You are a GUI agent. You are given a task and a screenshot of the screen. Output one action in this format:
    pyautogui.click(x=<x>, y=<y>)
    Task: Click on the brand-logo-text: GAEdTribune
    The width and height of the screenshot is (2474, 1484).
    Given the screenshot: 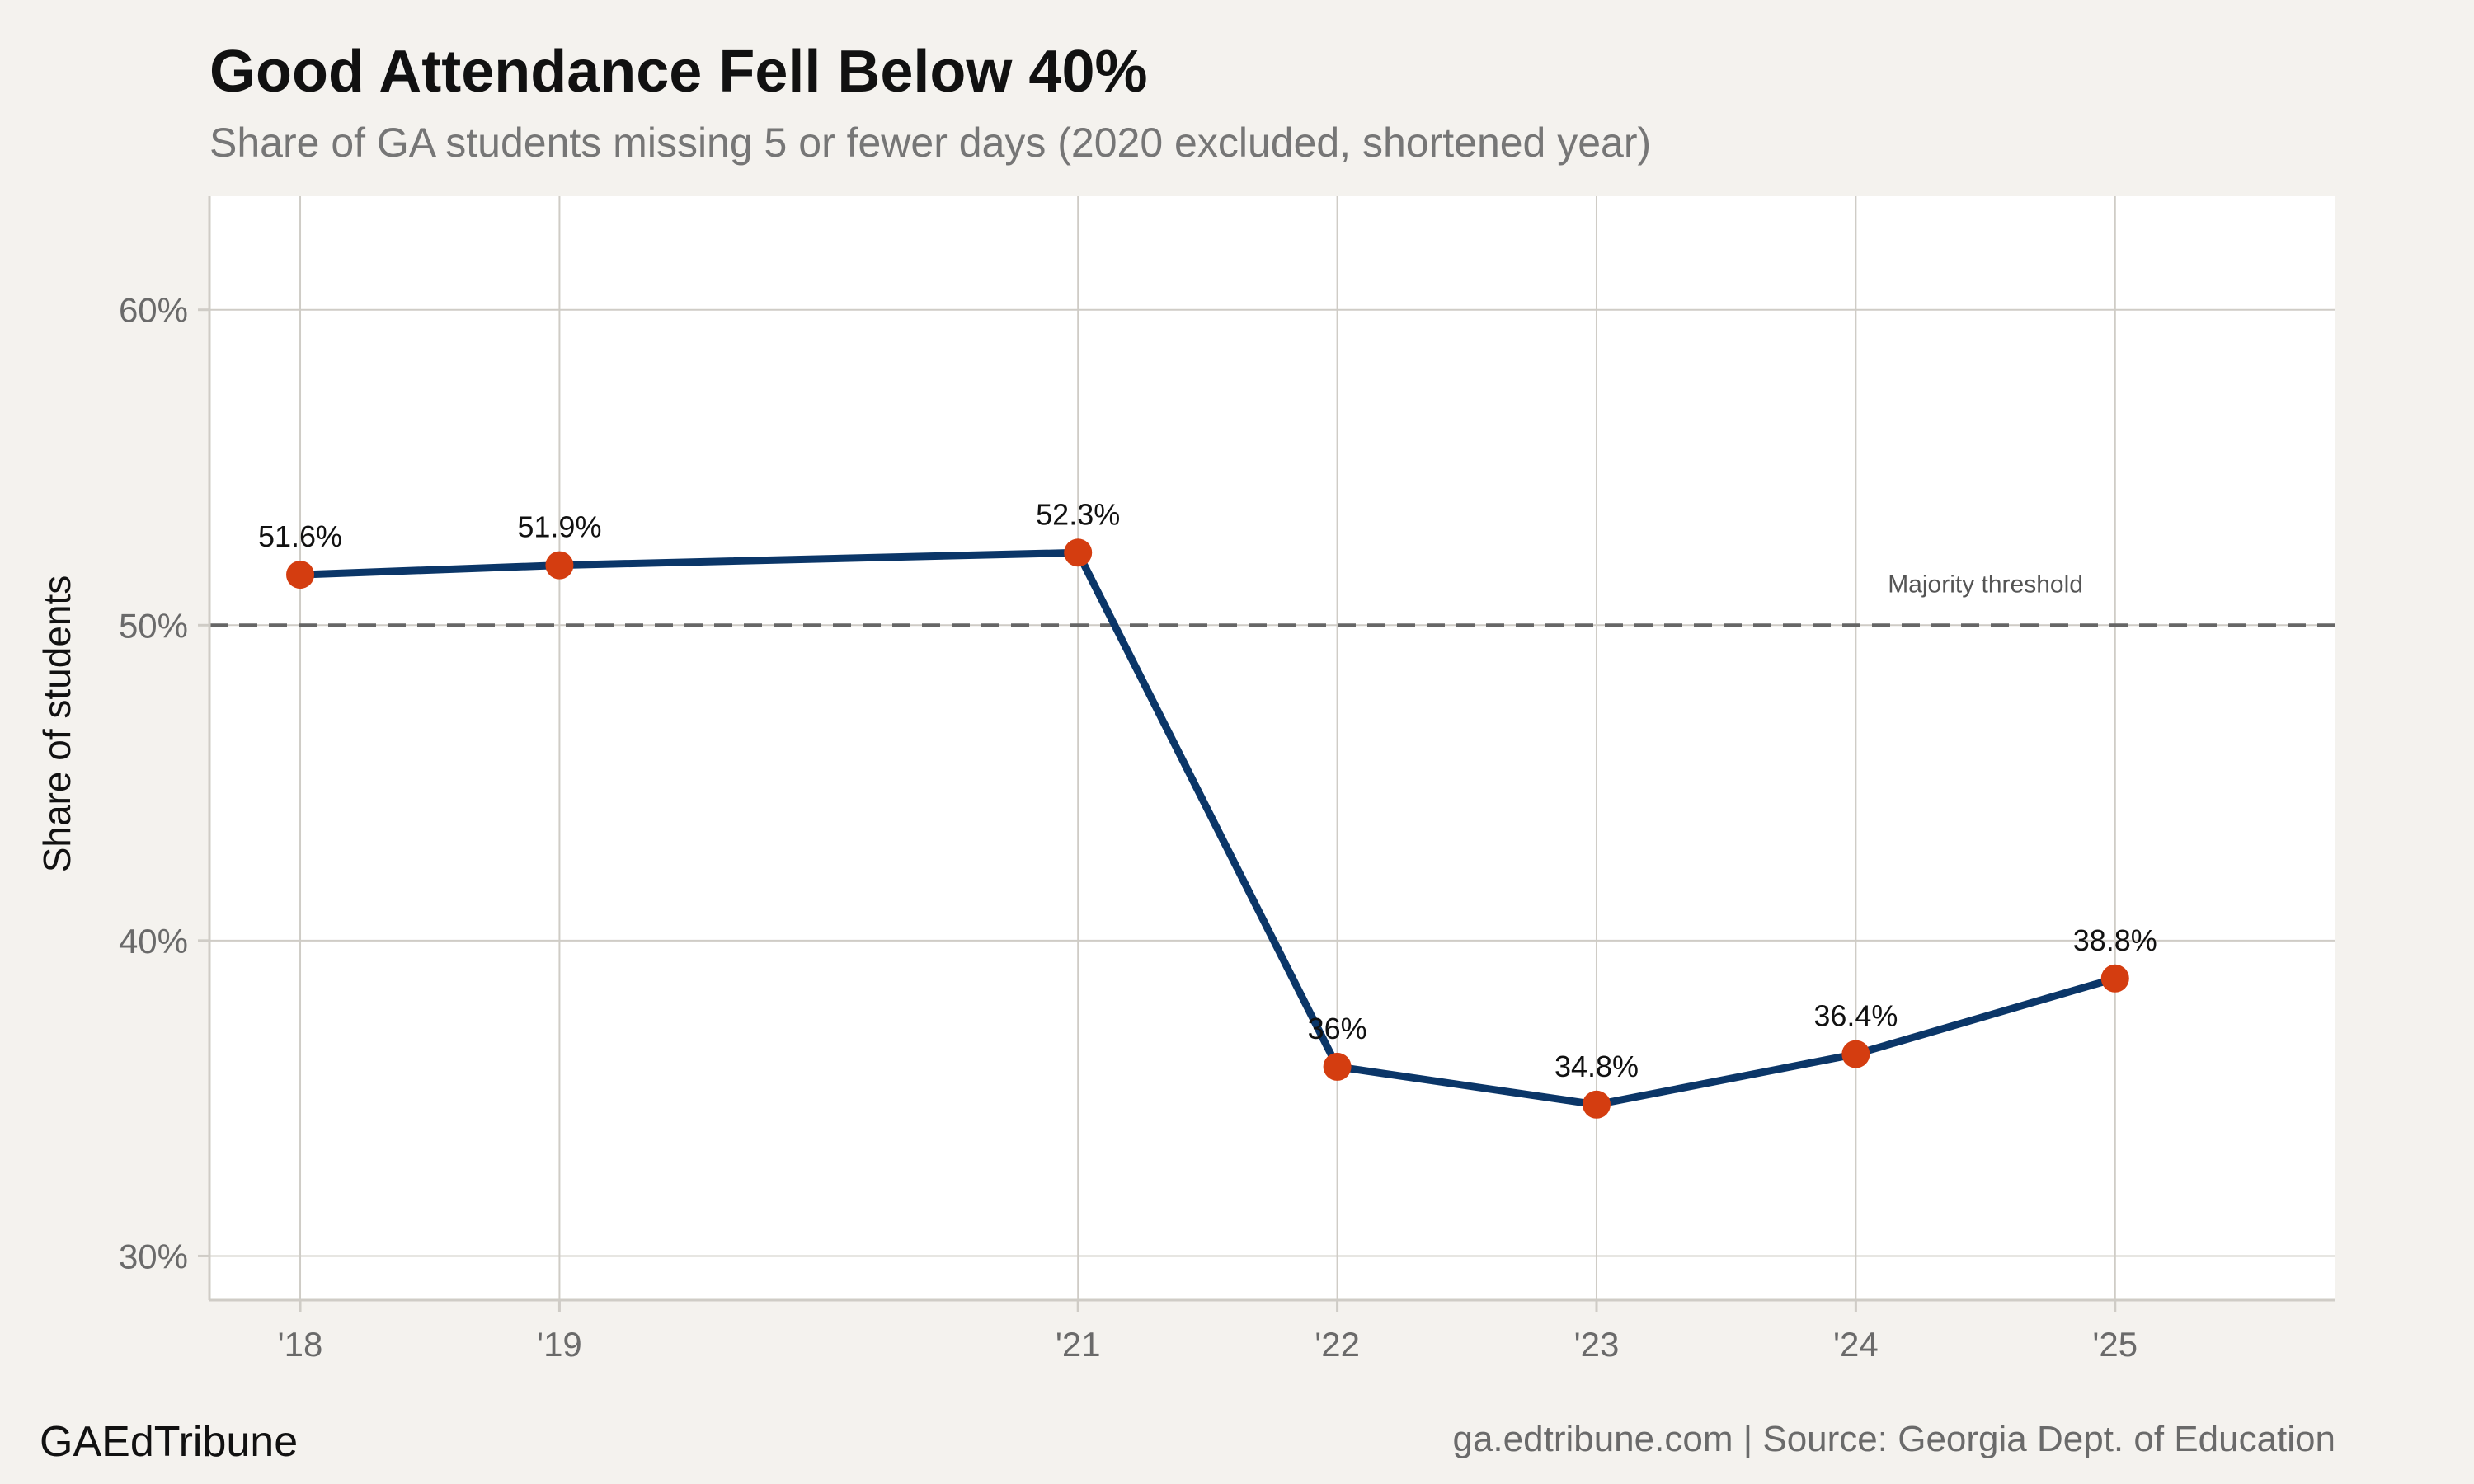 What is the action you would take?
    pyautogui.click(x=169, y=1442)
    